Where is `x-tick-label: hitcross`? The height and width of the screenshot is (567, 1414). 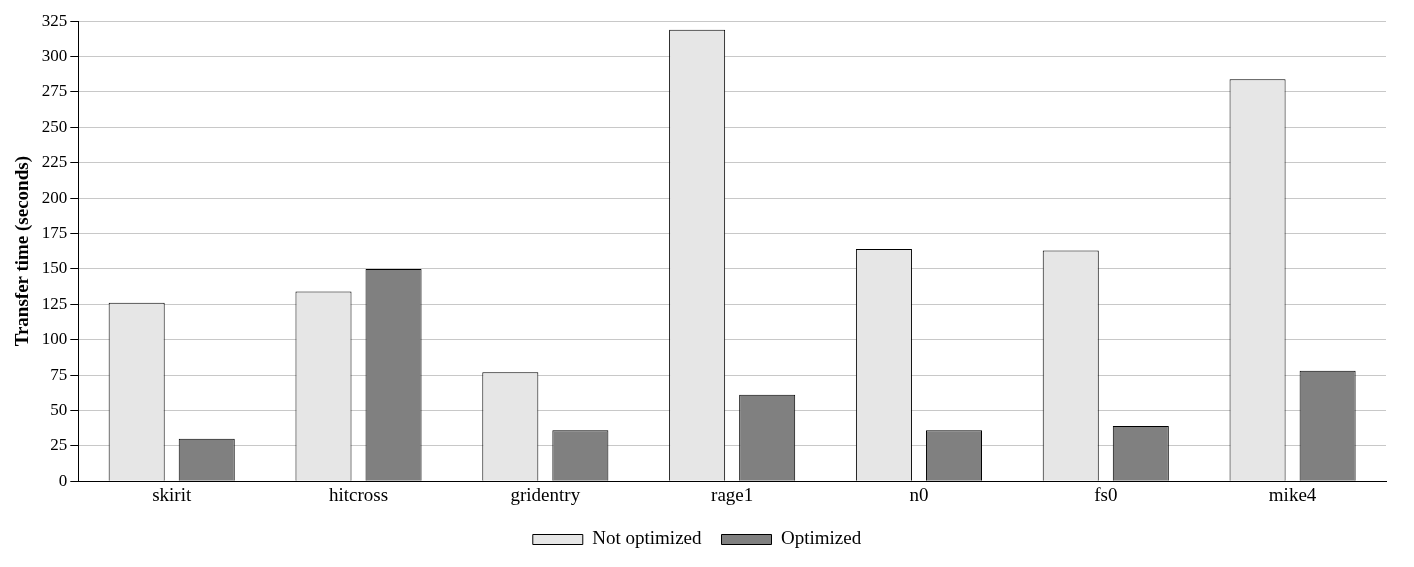 x-tick-label: hitcross is located at coordinates (358, 494).